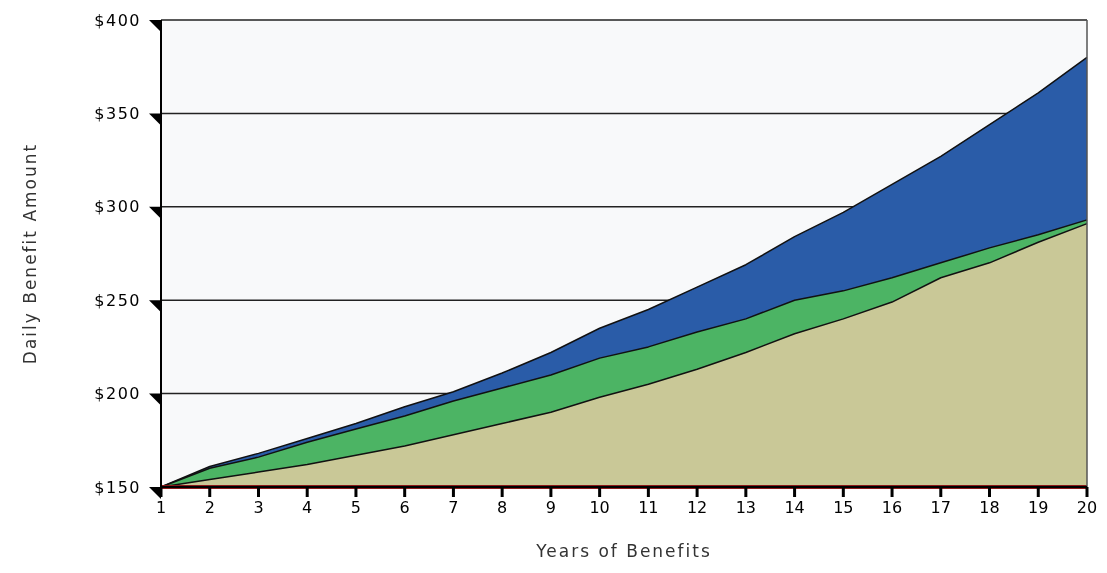 This screenshot has width=1107, height=573. I want to click on x-tick-label: 3, so click(258, 507).